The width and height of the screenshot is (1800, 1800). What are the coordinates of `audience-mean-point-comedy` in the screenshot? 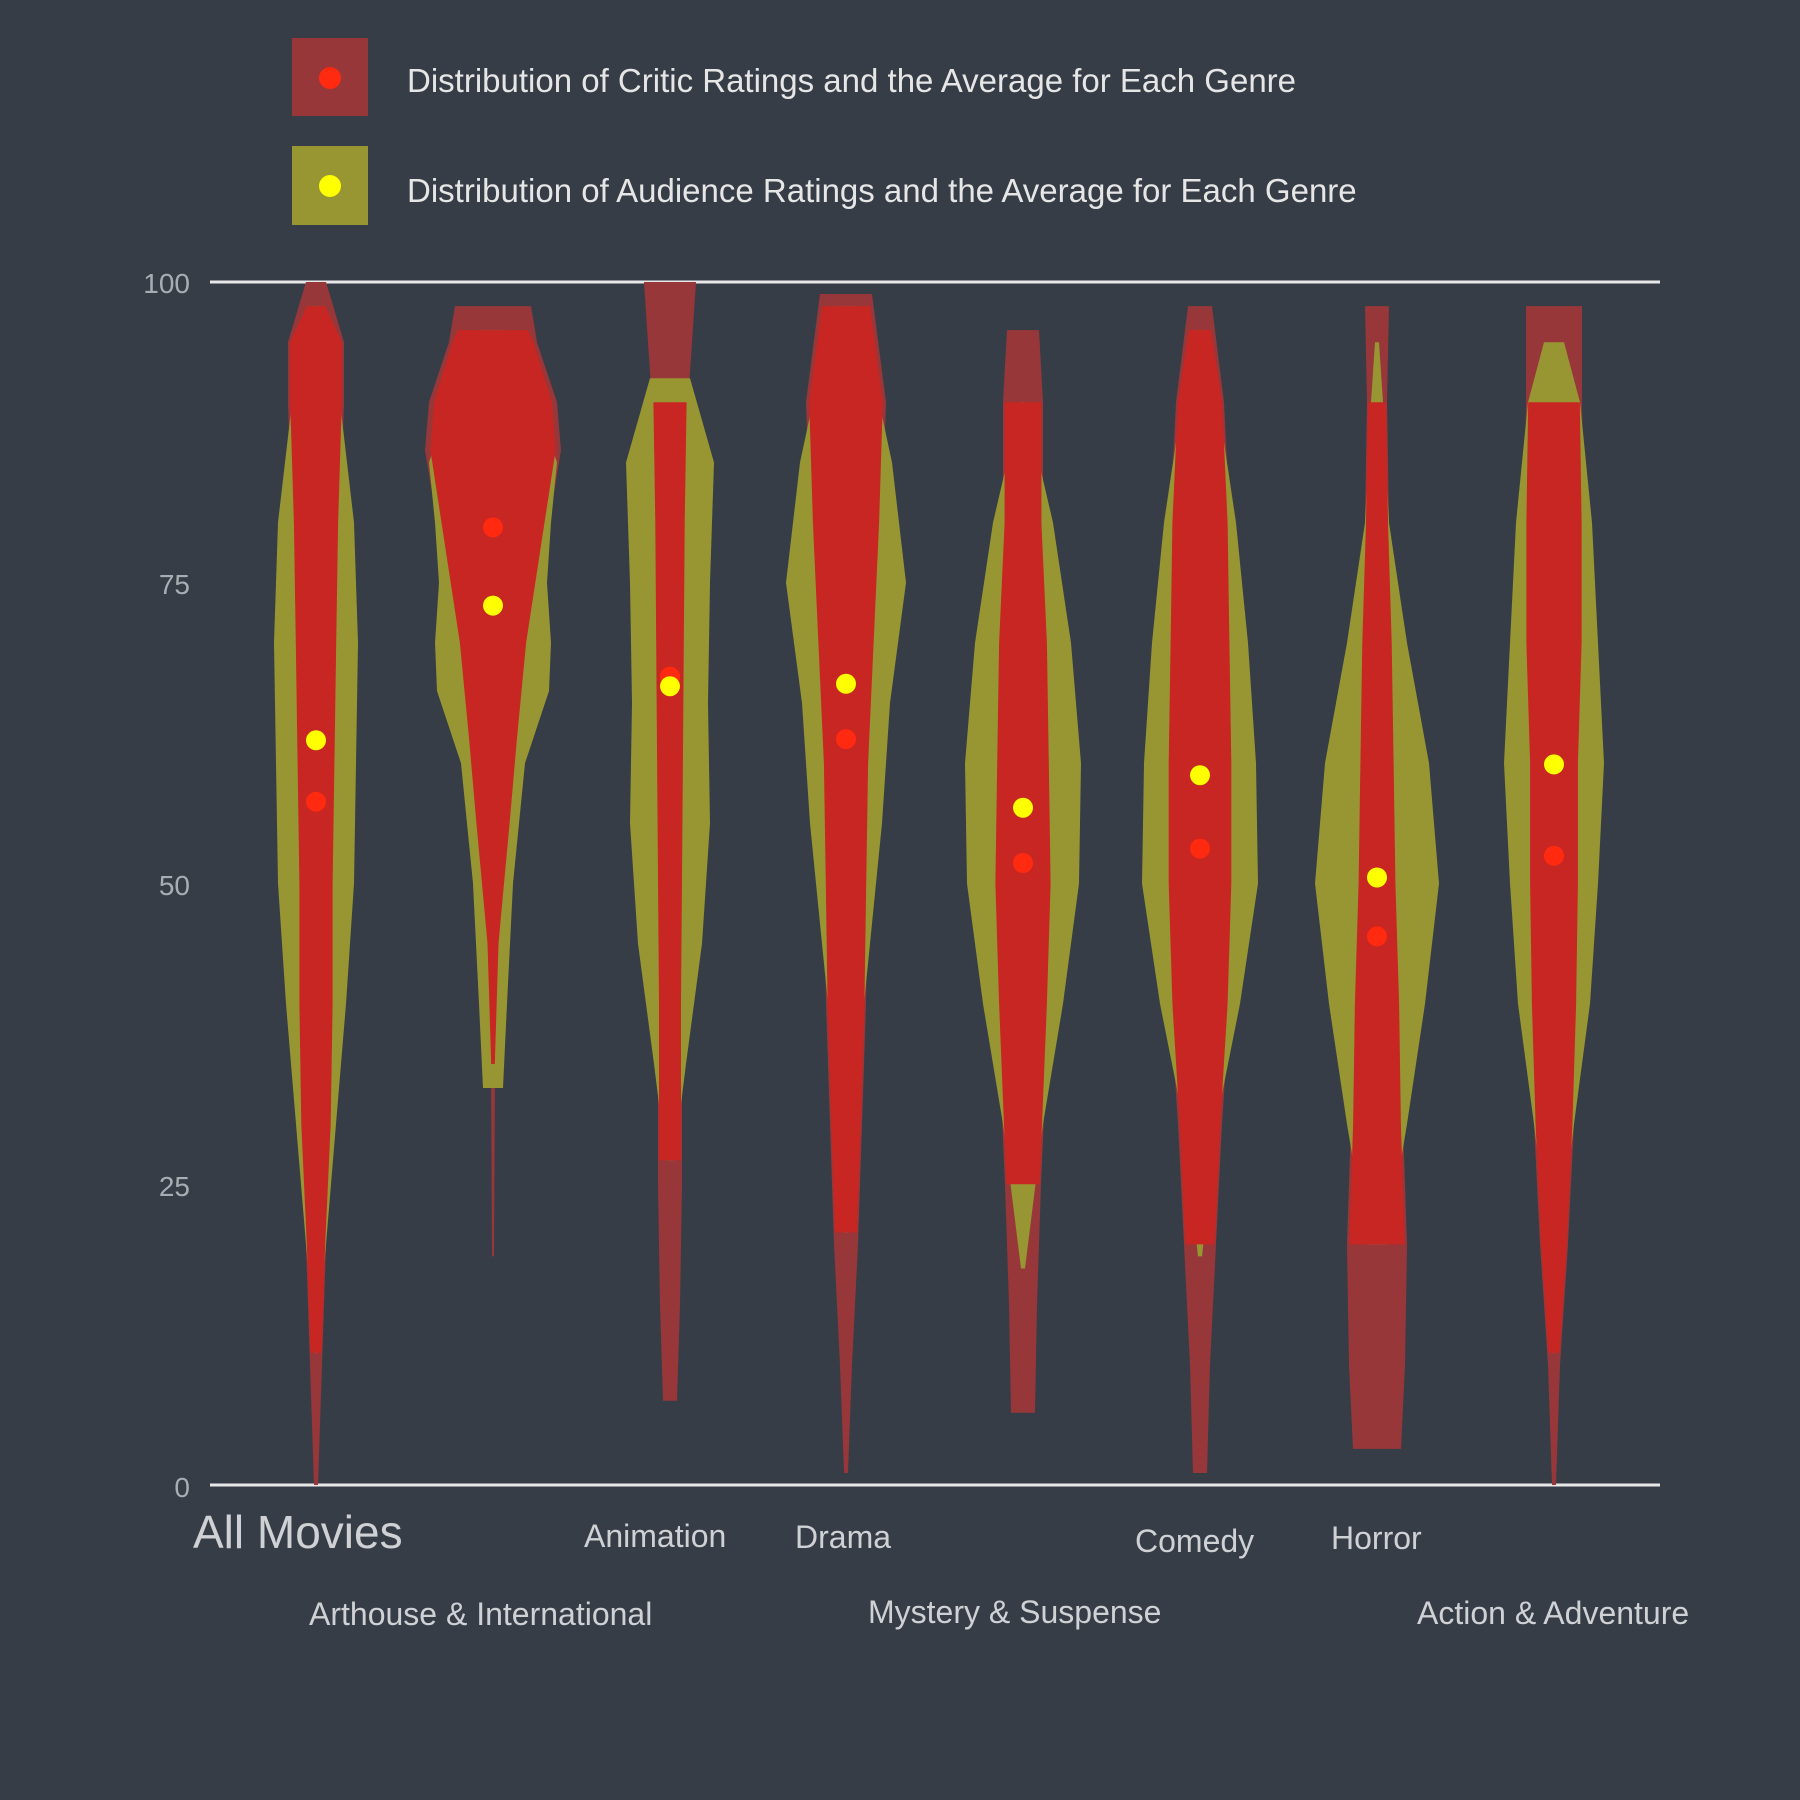 It's located at (1200, 775).